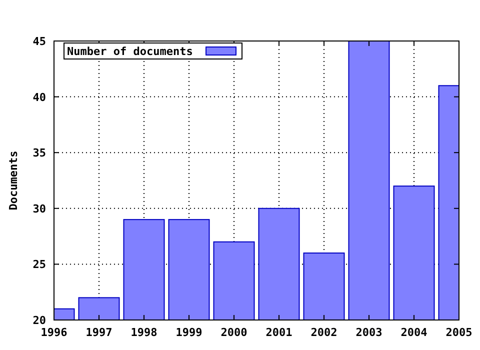 This screenshot has width=480, height=350. What do you see at coordinates (234, 332) in the screenshot?
I see `x-tick-label: 2000` at bounding box center [234, 332].